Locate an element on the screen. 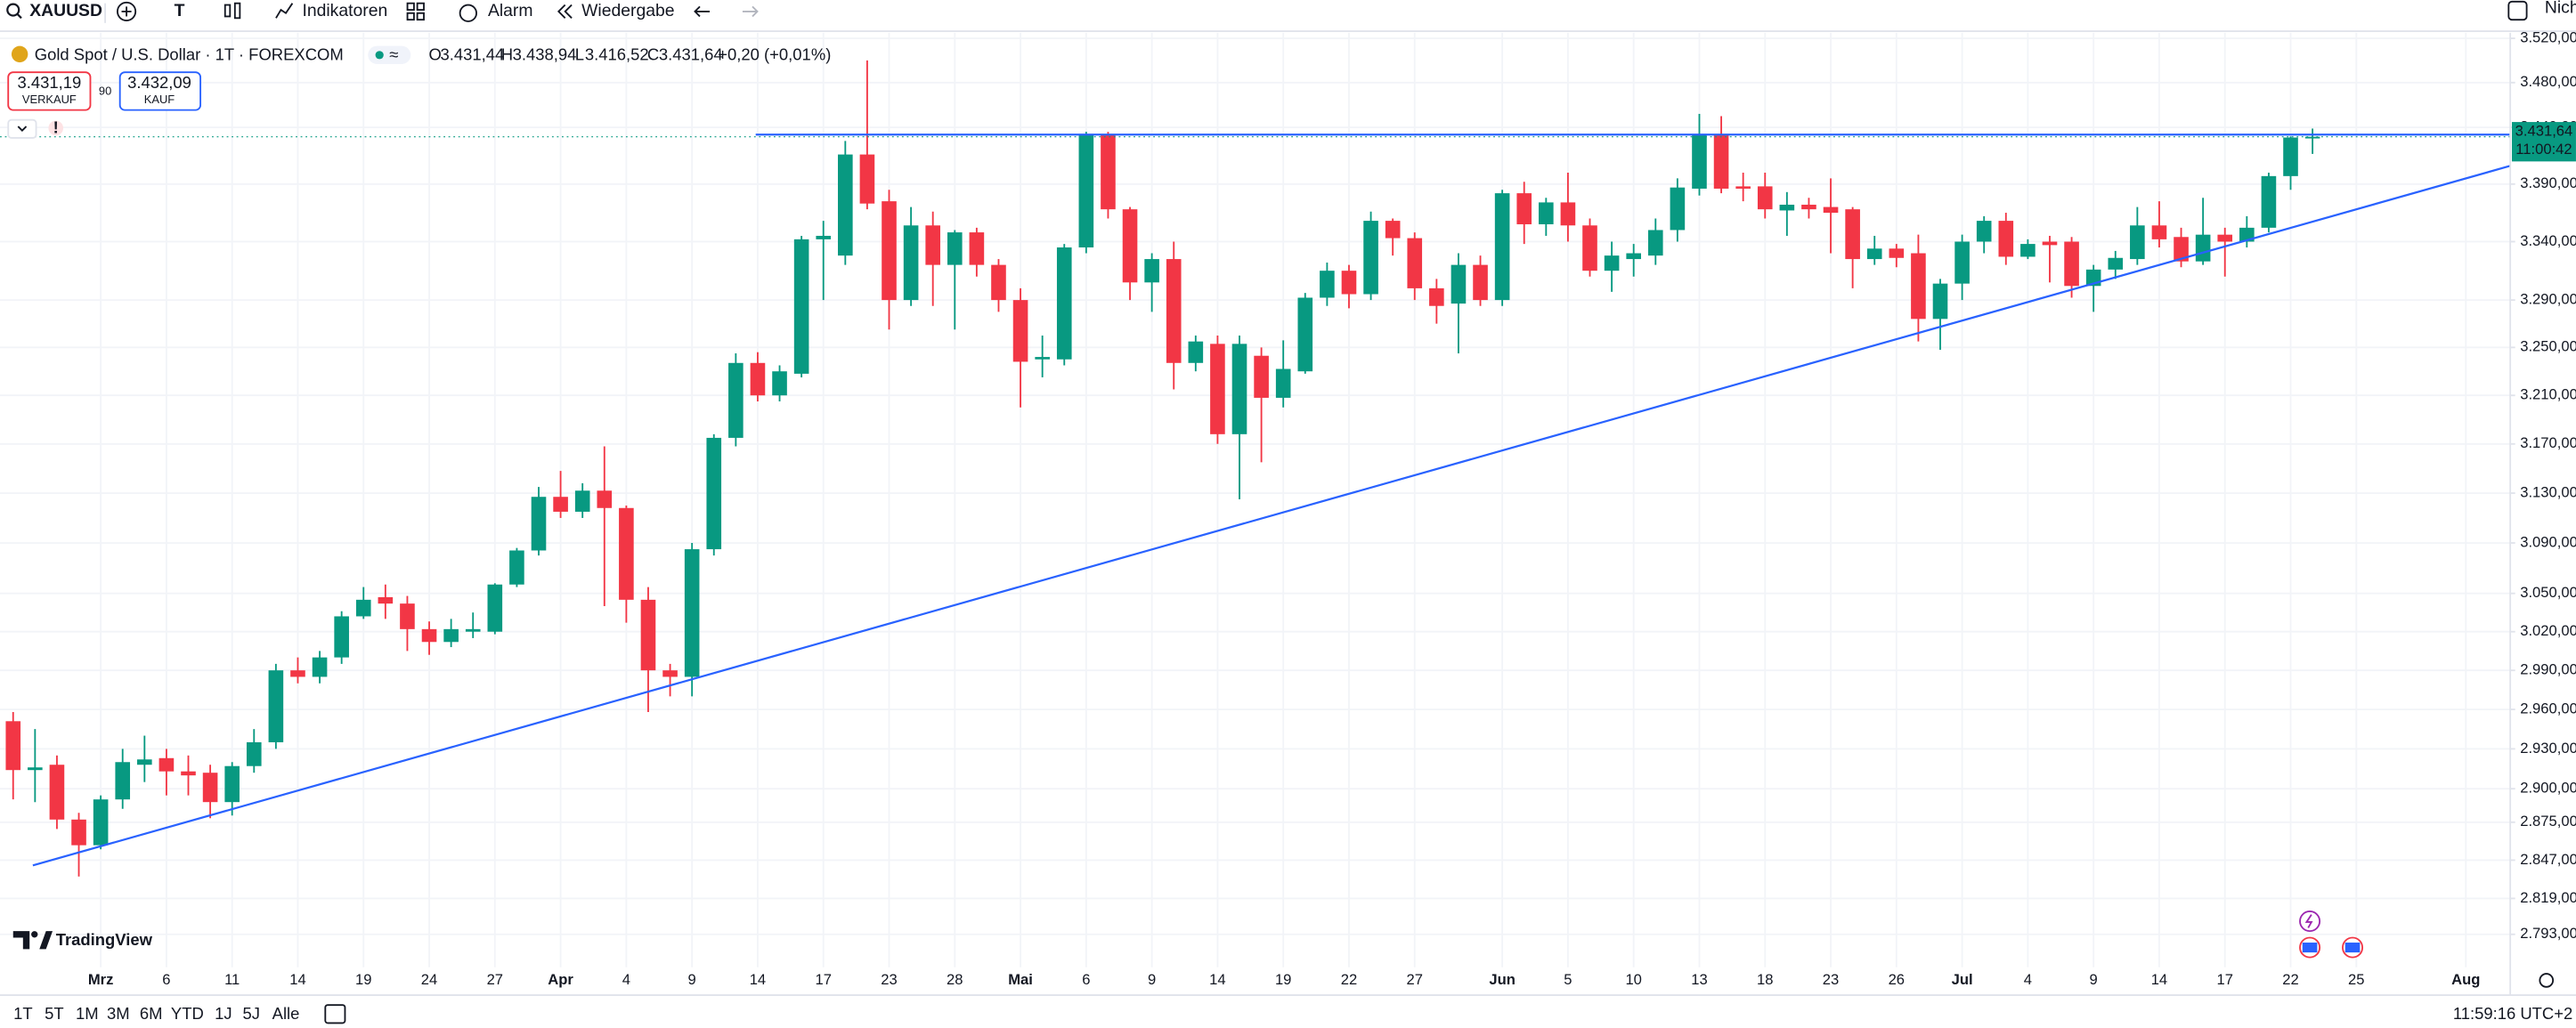 This screenshot has height=1028, width=2576. range-button: 1M is located at coordinates (87, 1014).